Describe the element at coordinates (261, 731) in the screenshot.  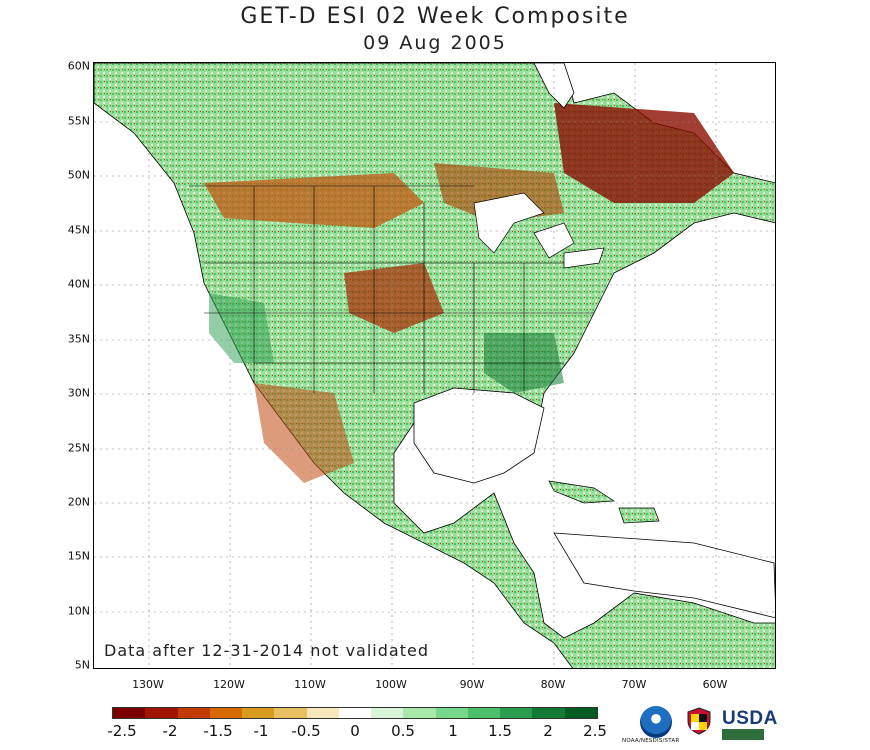
I see `colorbar-tick: -1` at that location.